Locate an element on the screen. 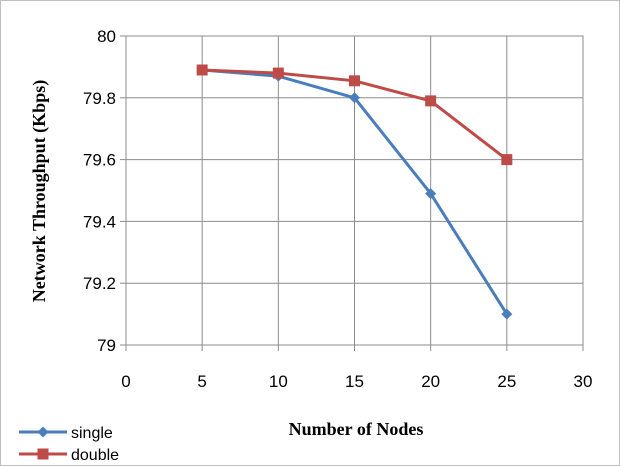  legend-item-single: single is located at coordinates (66, 433).